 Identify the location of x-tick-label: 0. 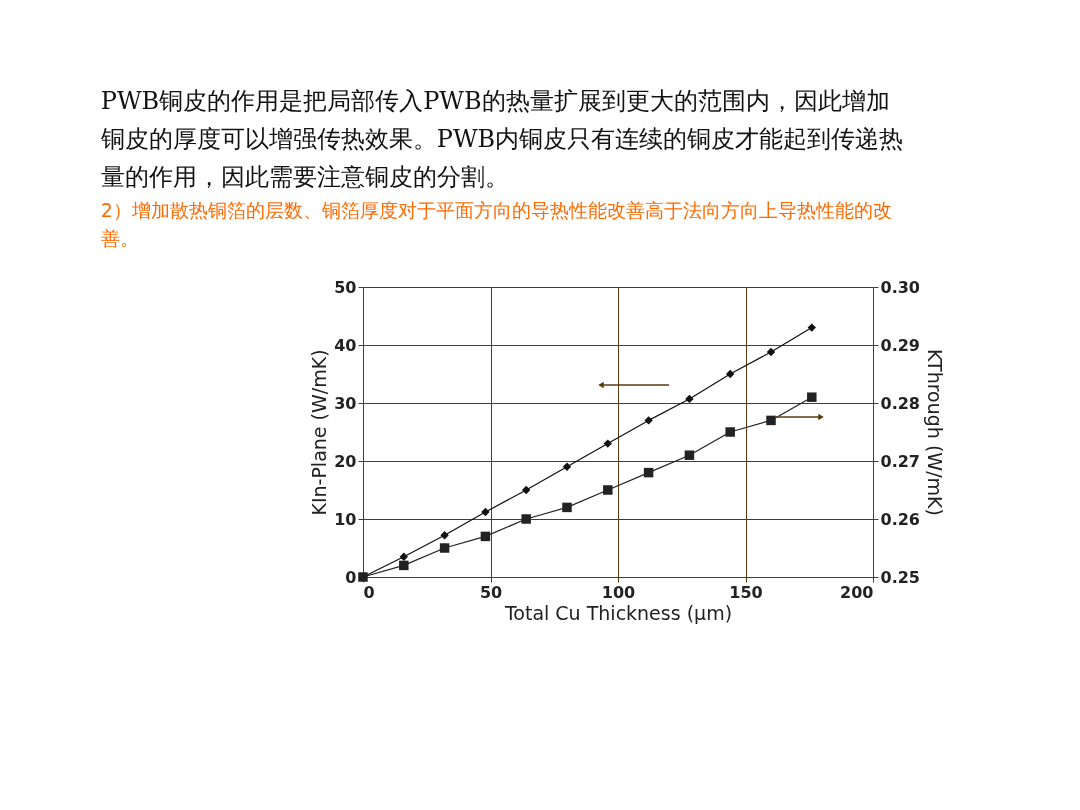
(369, 592).